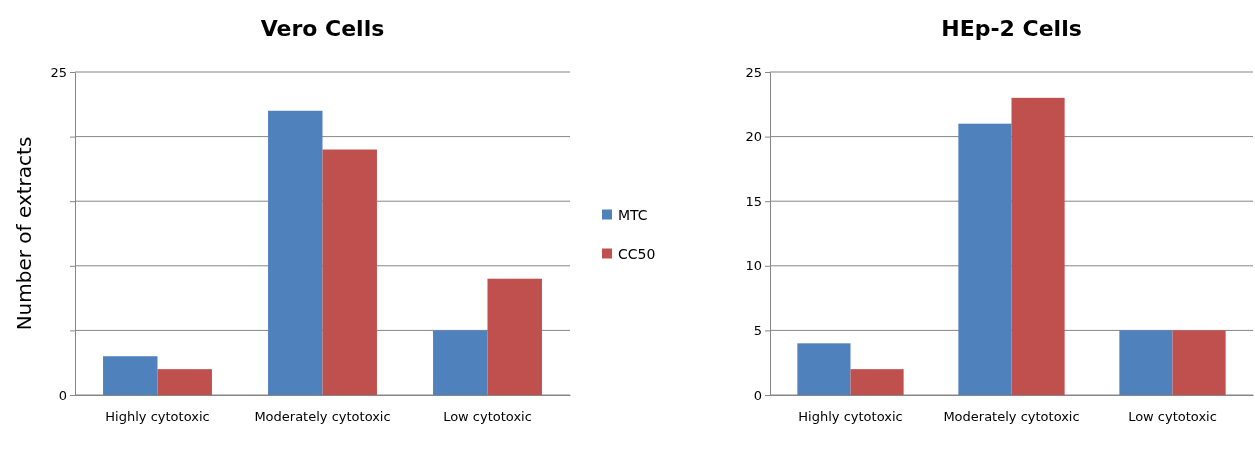 The image size is (1255, 462). What do you see at coordinates (637, 253) in the screenshot?
I see `legend-label: CC50` at bounding box center [637, 253].